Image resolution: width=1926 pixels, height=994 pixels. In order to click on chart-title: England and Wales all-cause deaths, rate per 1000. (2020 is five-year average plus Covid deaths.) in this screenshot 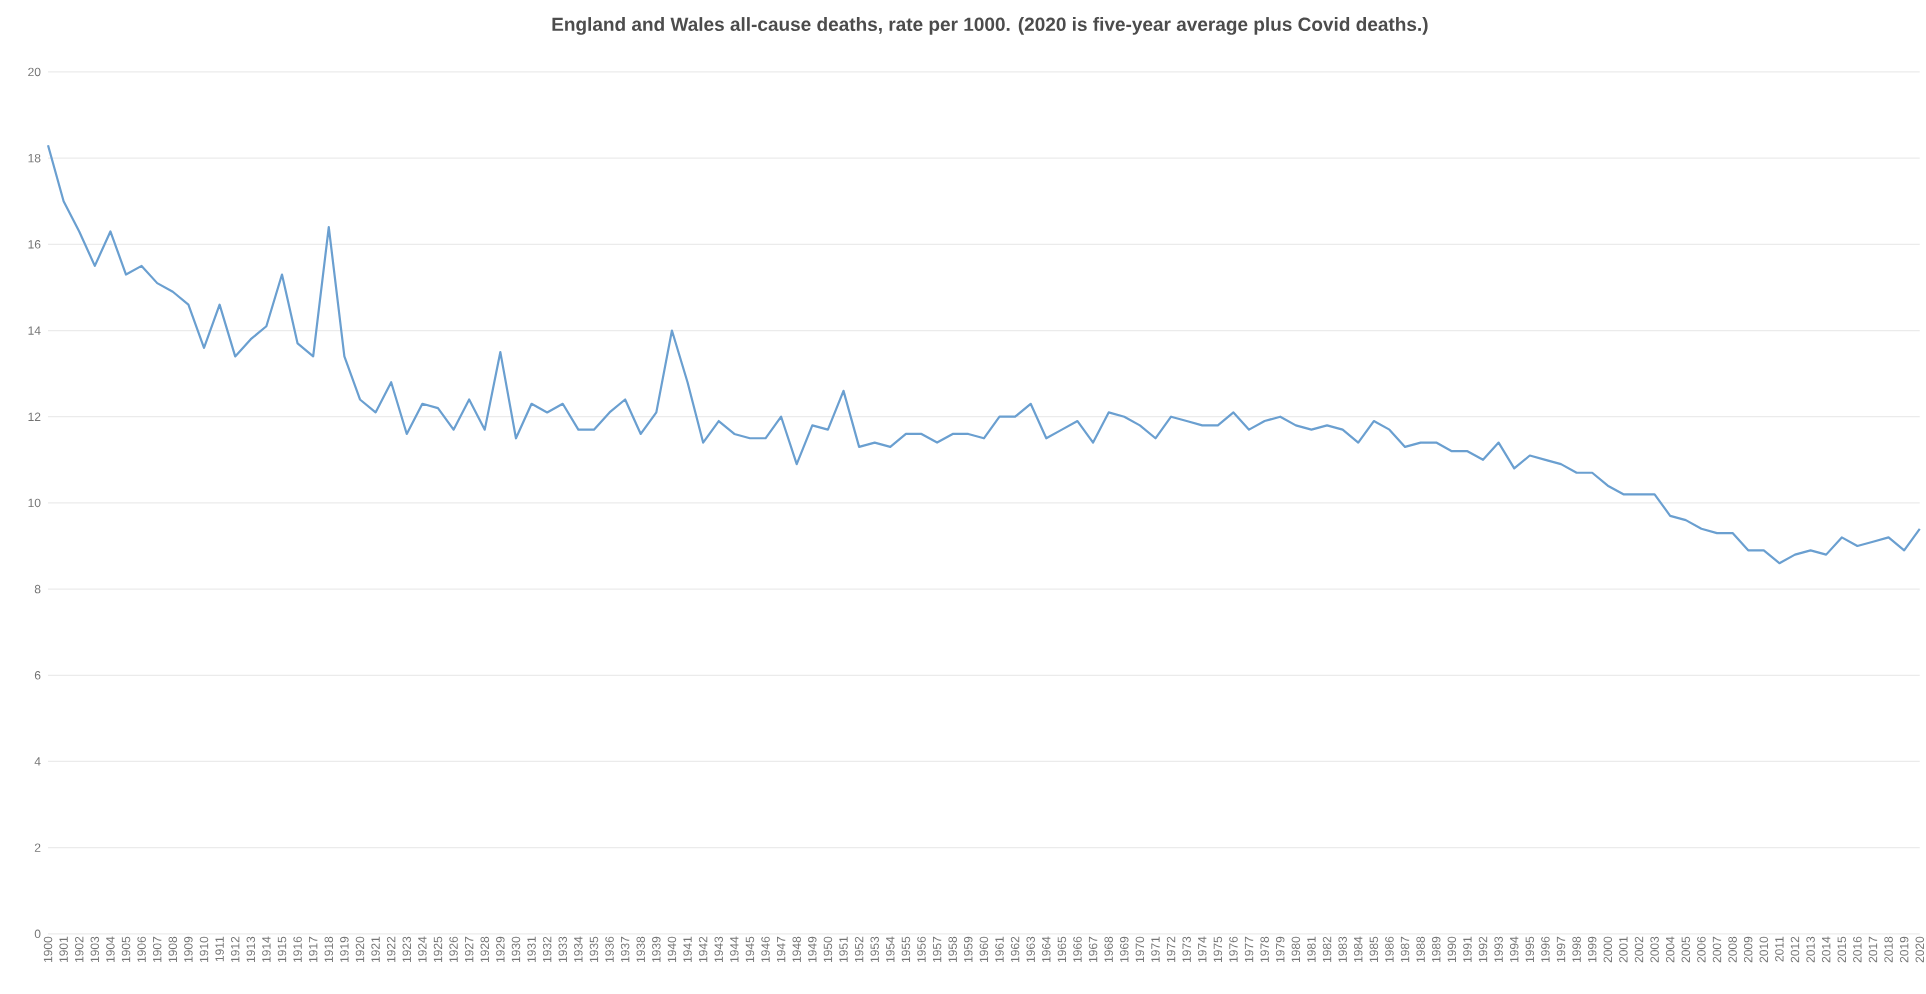, I will do `click(990, 26)`.